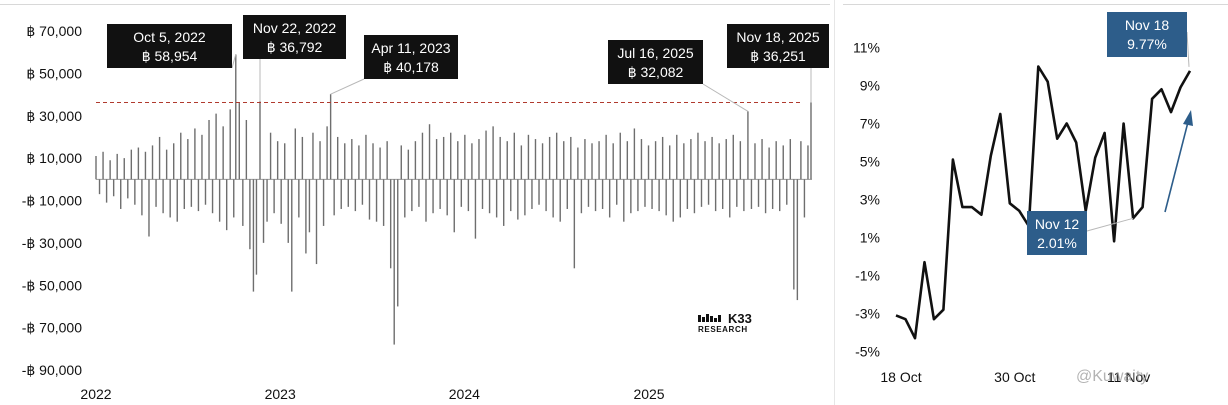  Describe the element at coordinates (54, 73) in the screenshot. I see `y-tick-label: ฿ 50,000` at that location.